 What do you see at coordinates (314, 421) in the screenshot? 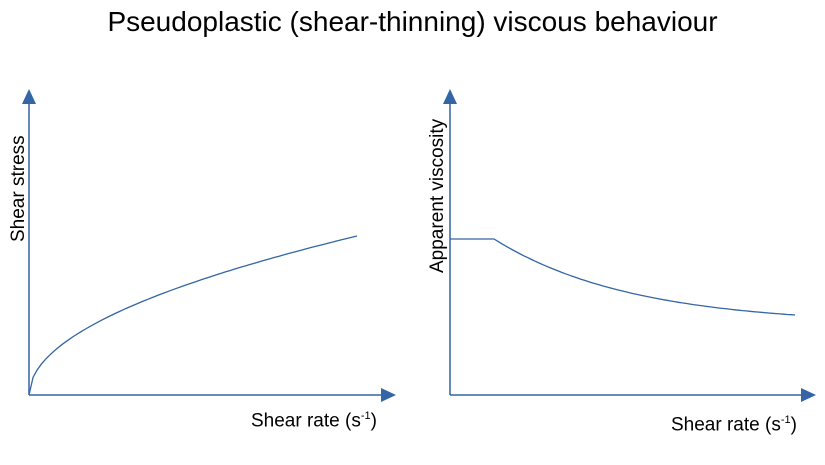
I see `left-x-axis-label: Shear rate (s-1)` at bounding box center [314, 421].